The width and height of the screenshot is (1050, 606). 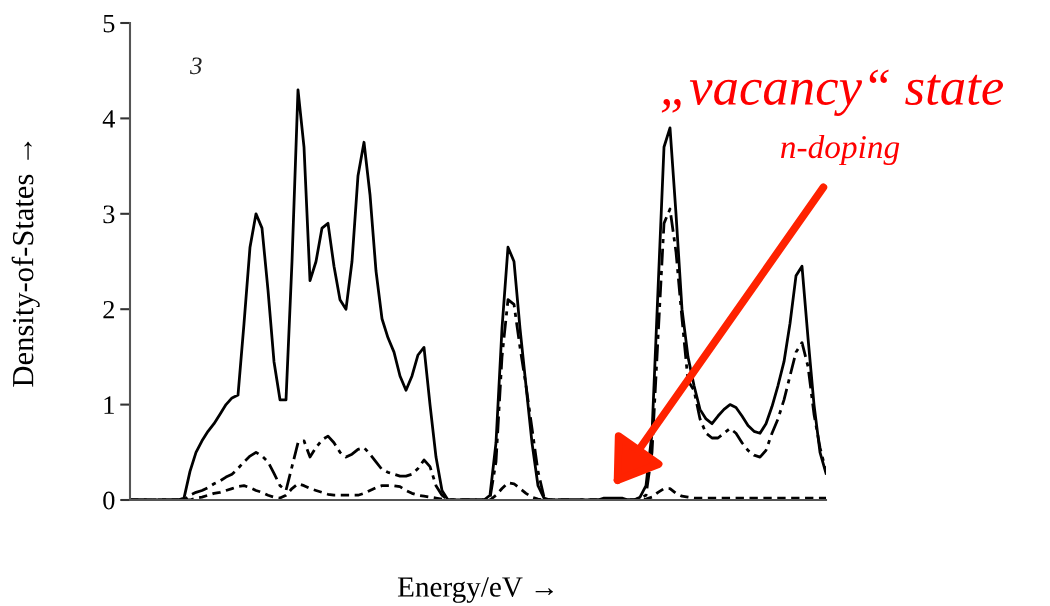 I want to click on annotation: n-doping, so click(x=840, y=150).